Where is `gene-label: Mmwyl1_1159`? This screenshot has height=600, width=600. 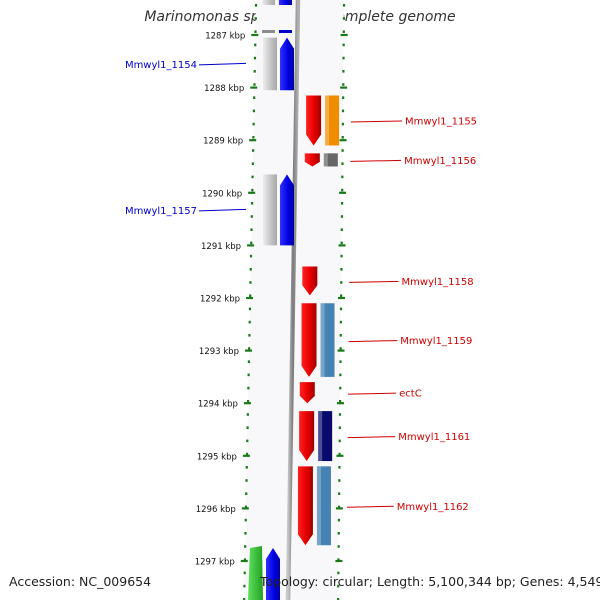 gene-label: Mmwyl1_1159 is located at coordinates (436, 341).